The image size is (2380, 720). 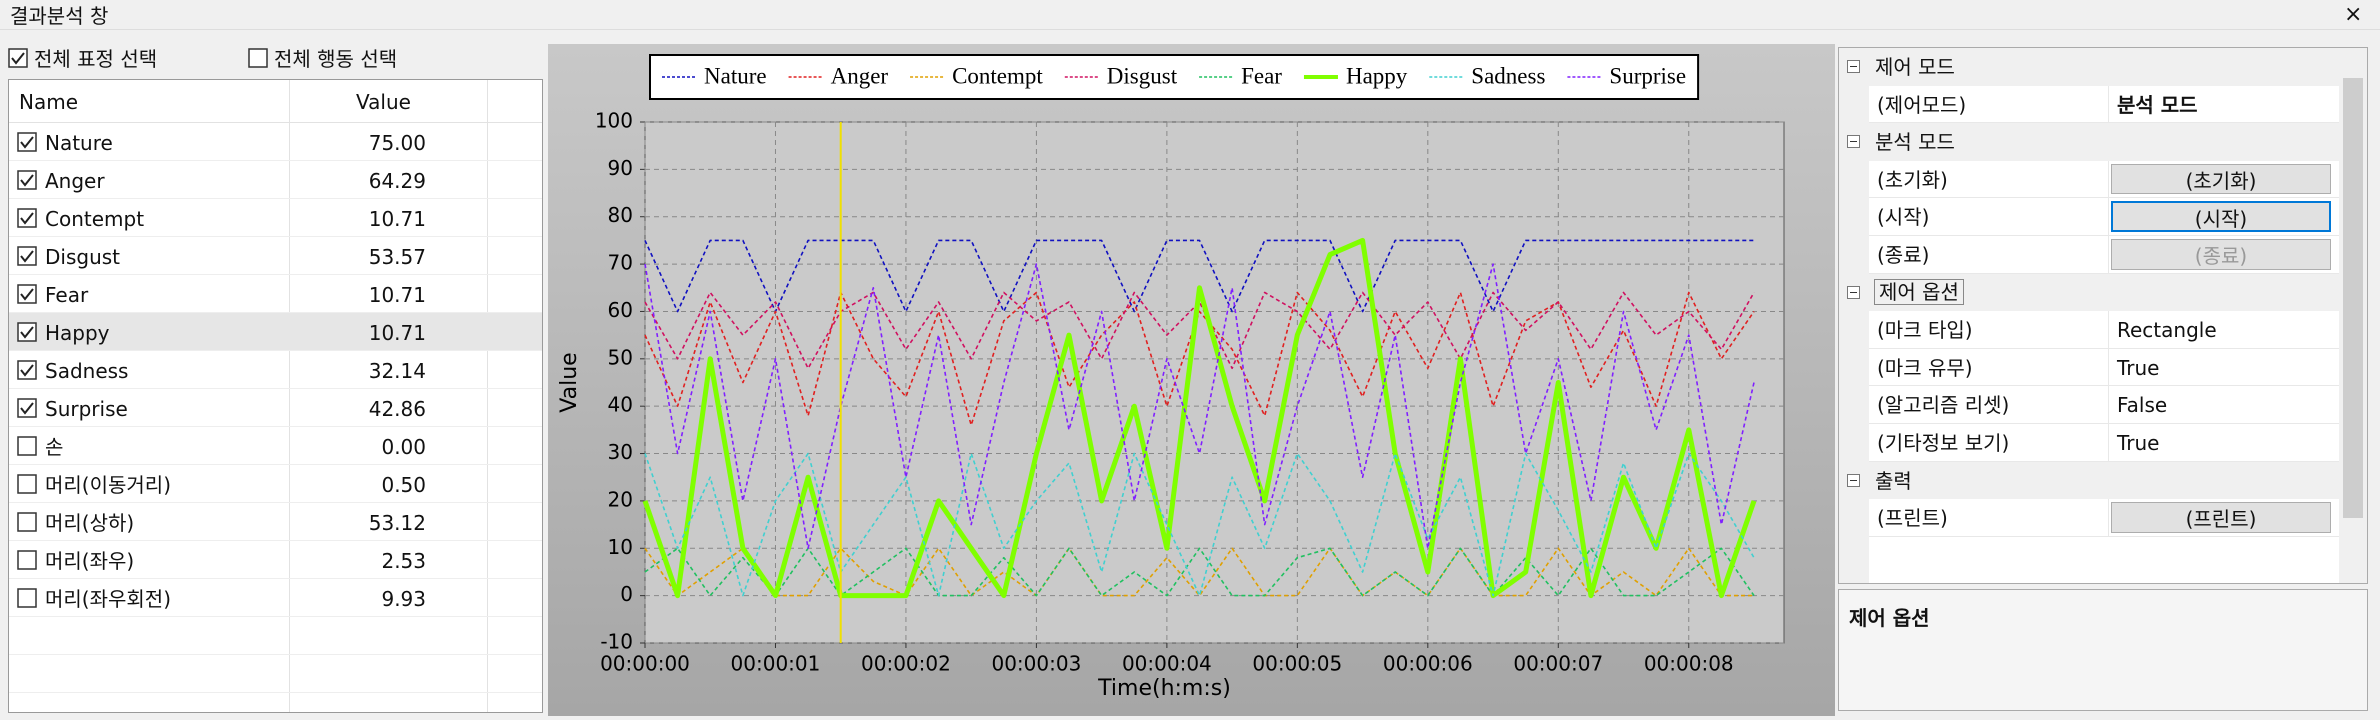 What do you see at coordinates (275, 598) in the screenshot?
I see `table-row: 머리(좌우회전) 9.93` at bounding box center [275, 598].